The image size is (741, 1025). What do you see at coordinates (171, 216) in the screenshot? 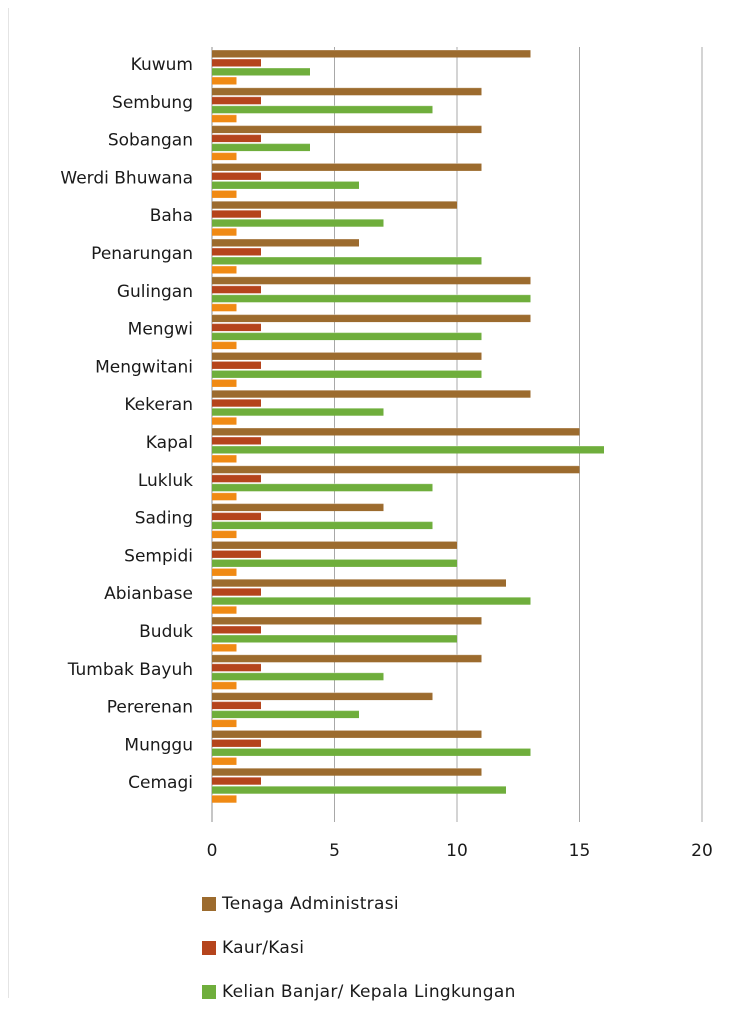
I see `category-label: Baha` at bounding box center [171, 216].